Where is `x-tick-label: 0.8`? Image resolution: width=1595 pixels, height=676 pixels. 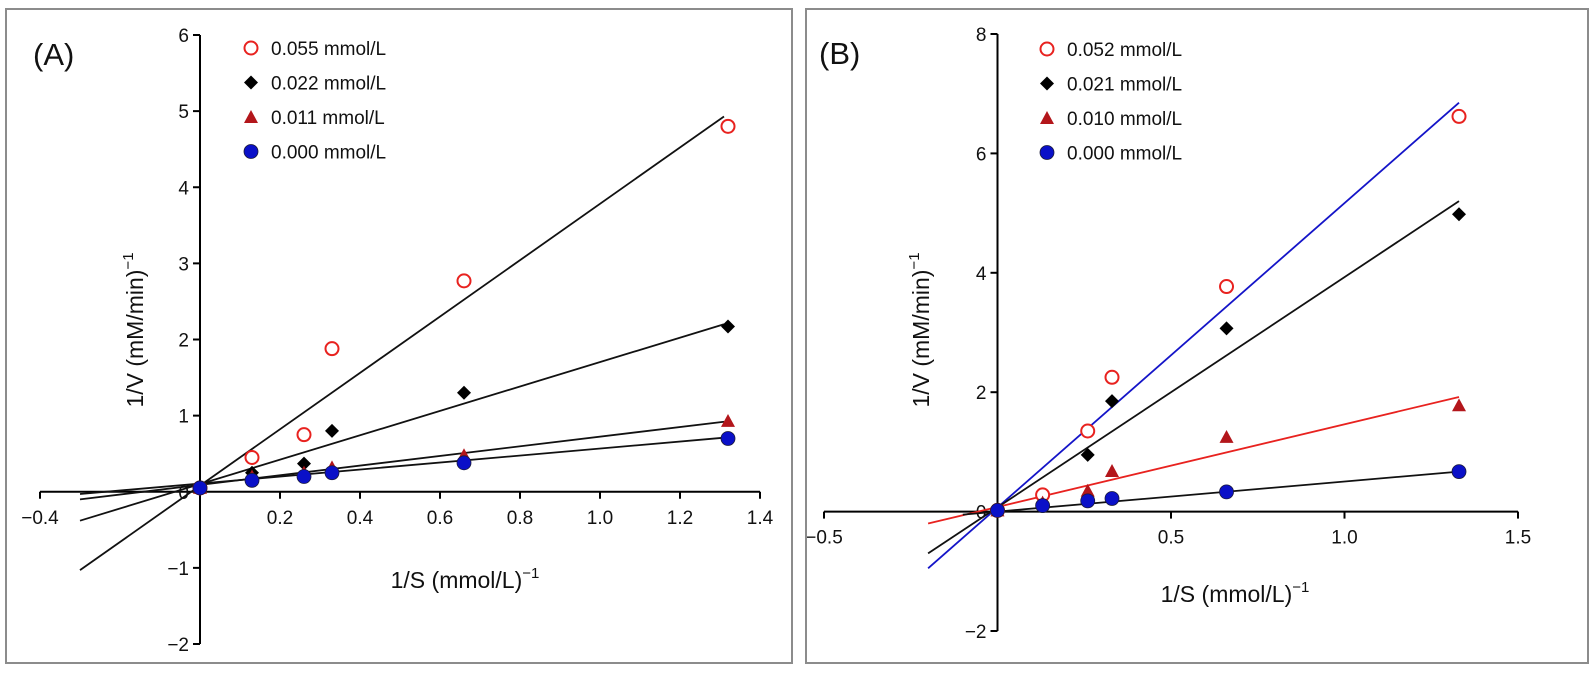 x-tick-label: 0.8 is located at coordinates (520, 518).